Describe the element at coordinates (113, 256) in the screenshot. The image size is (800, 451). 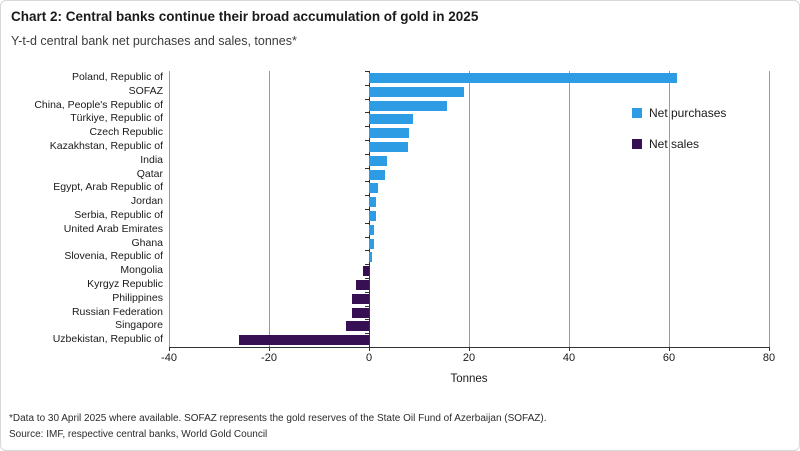
I see `y-category-label: Slovenia, Republic of` at that location.